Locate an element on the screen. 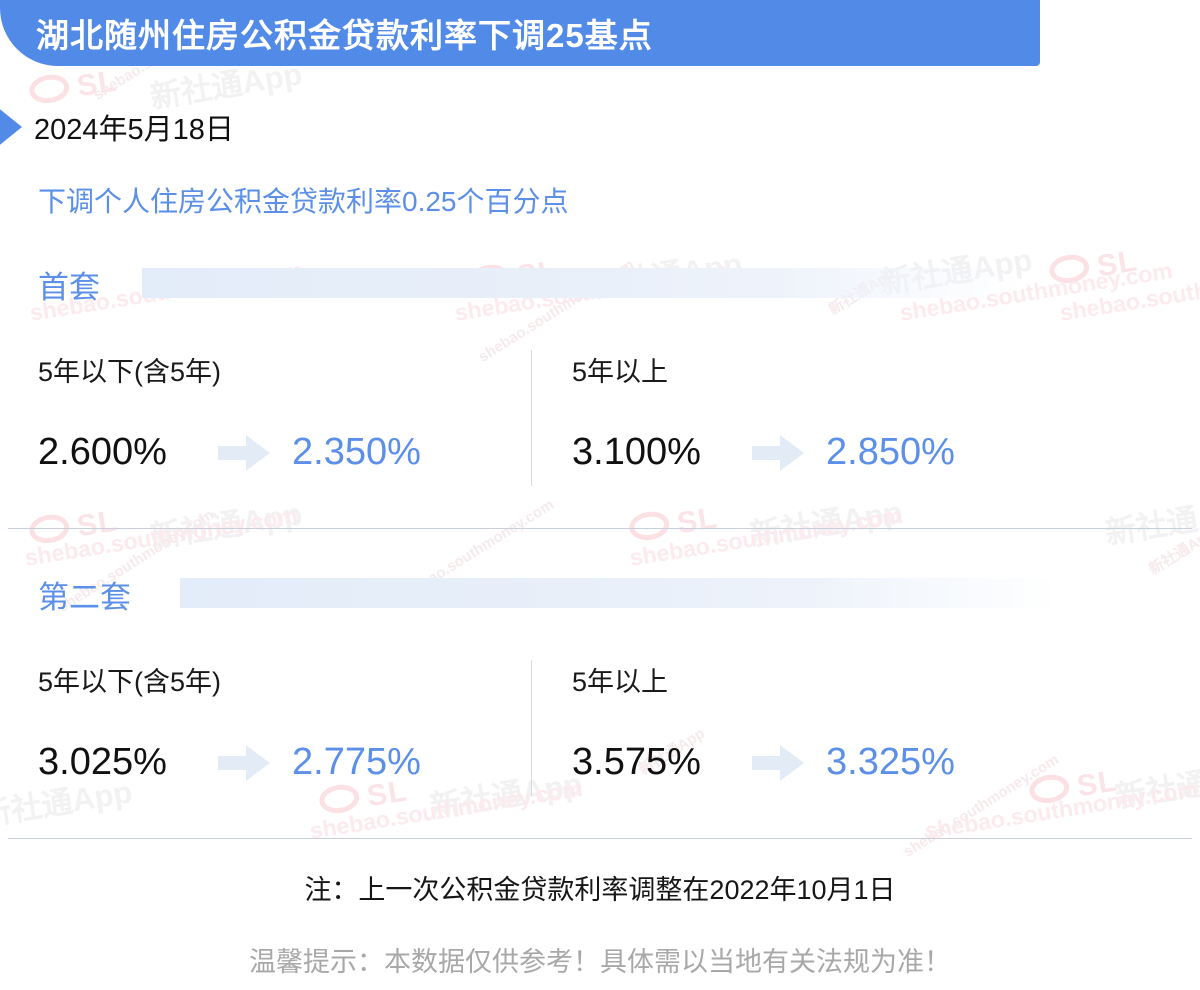 The image size is (1200, 990). title-banner: 湖北随州住房公积金贷款利率下调25基点 is located at coordinates (520, 33).